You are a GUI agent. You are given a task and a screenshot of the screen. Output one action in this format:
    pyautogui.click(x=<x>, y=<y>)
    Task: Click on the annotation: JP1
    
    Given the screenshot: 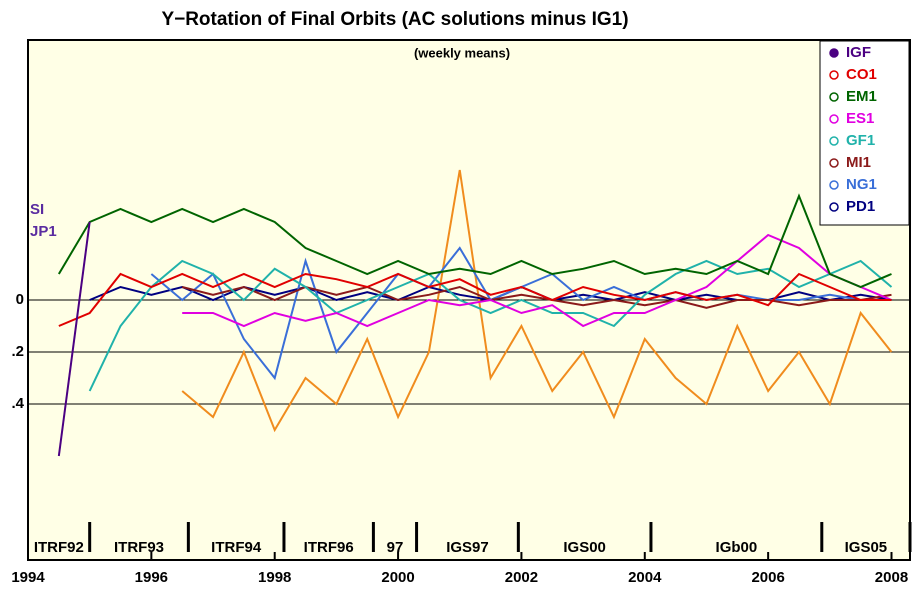 What is the action you would take?
    pyautogui.click(x=43, y=231)
    